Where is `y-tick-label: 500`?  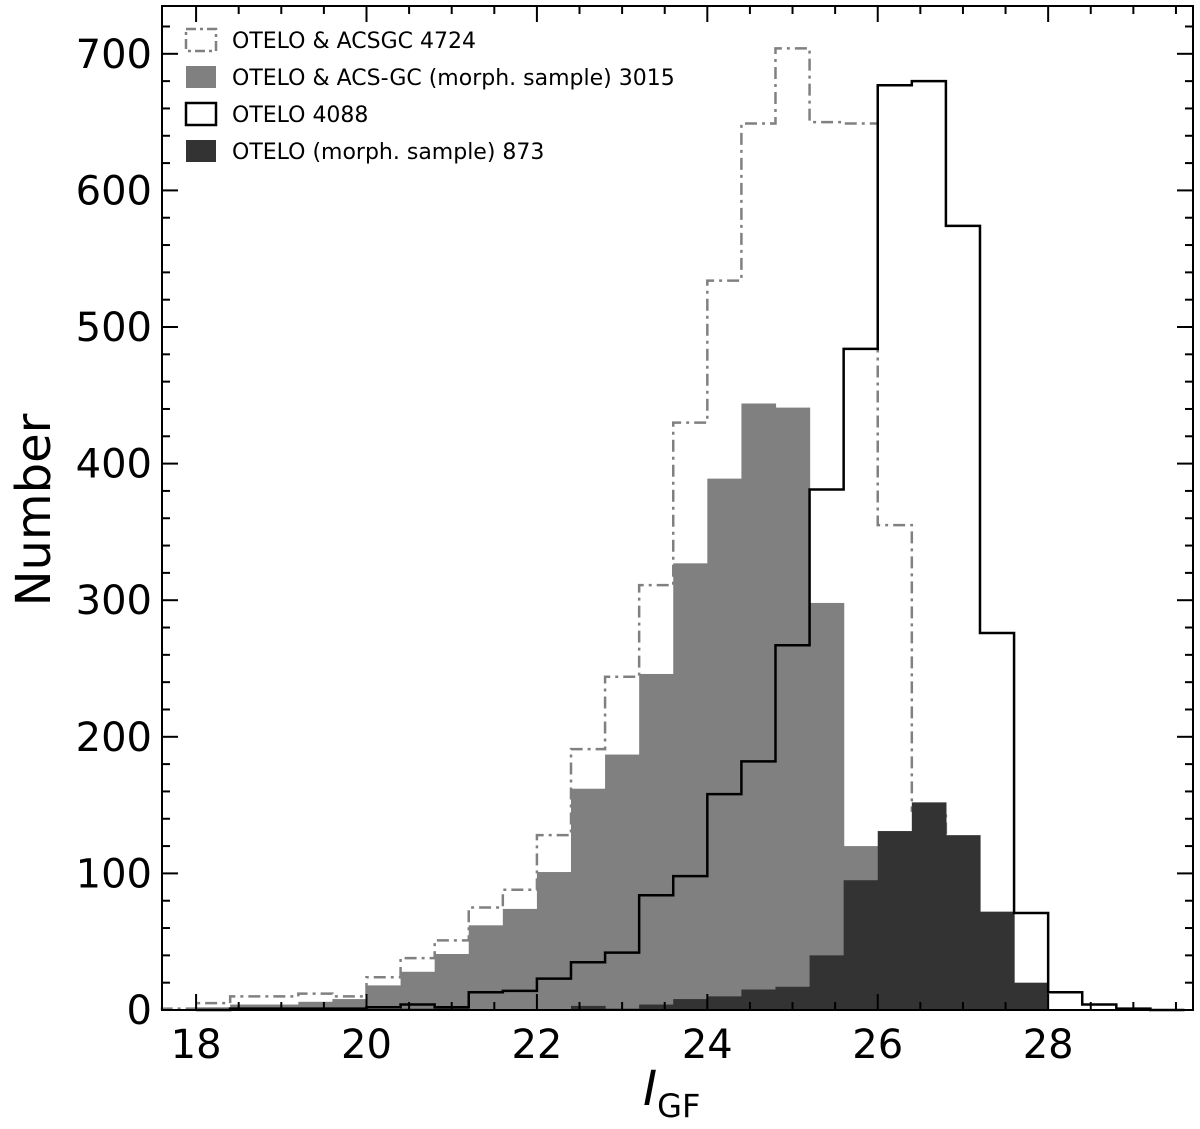 y-tick-label: 500 is located at coordinates (114, 328).